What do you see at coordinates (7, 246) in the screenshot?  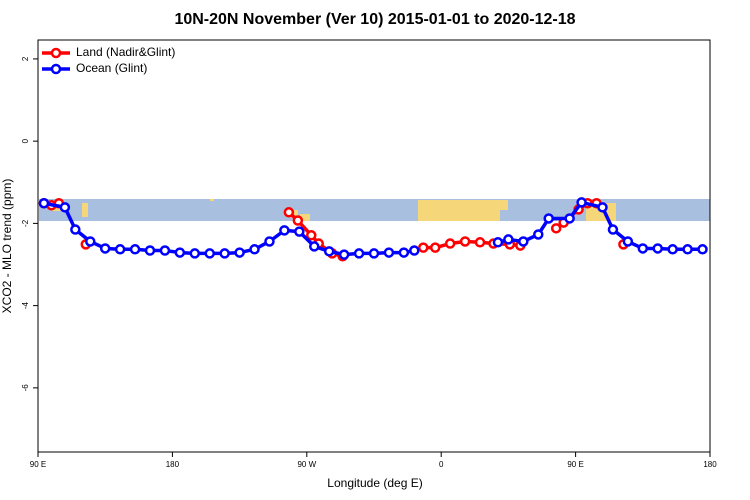 I see `y-axis-label: XCO2 - MLO trend (ppm)` at bounding box center [7, 246].